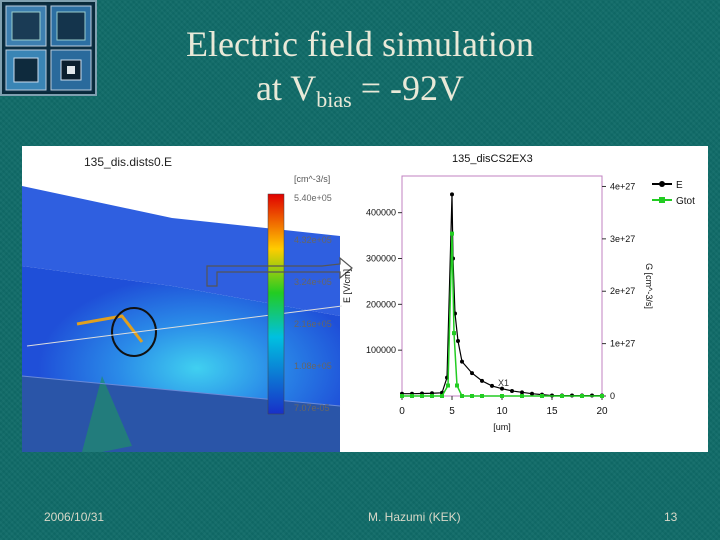  I want to click on legend-label-e: E, so click(679, 185).